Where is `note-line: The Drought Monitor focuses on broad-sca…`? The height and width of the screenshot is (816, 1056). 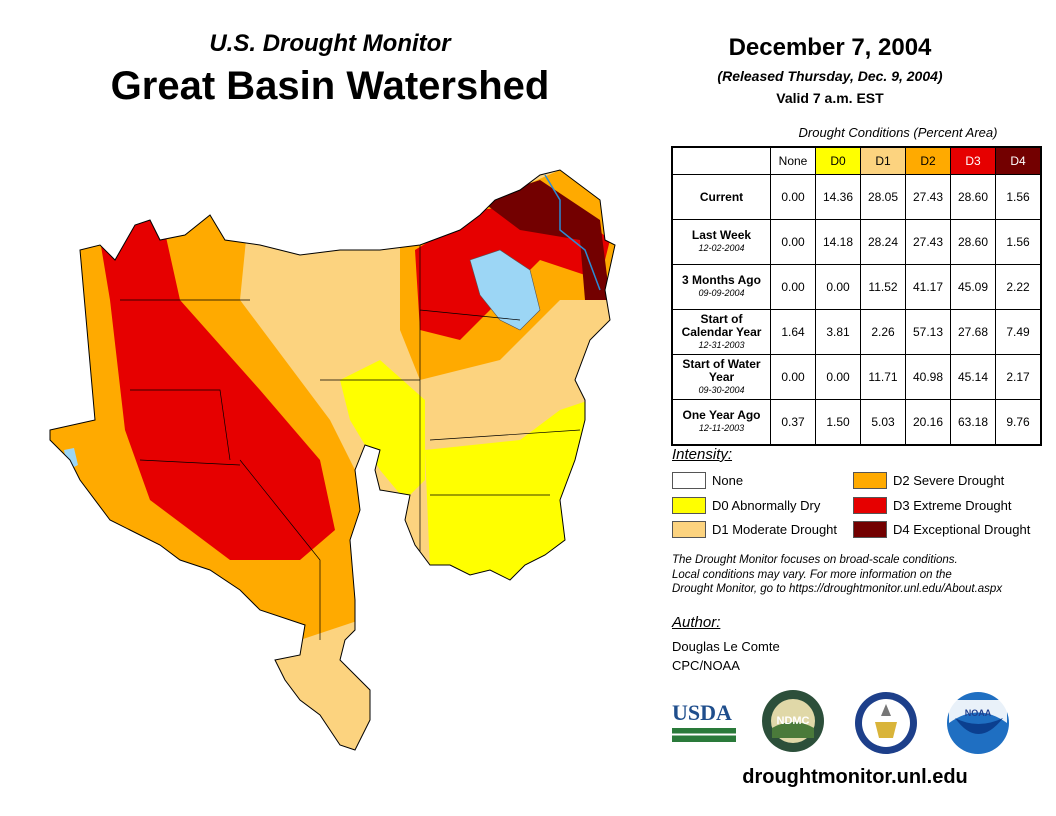
note-line: The Drought Monitor focuses on broad-sca… is located at coordinates (815, 560).